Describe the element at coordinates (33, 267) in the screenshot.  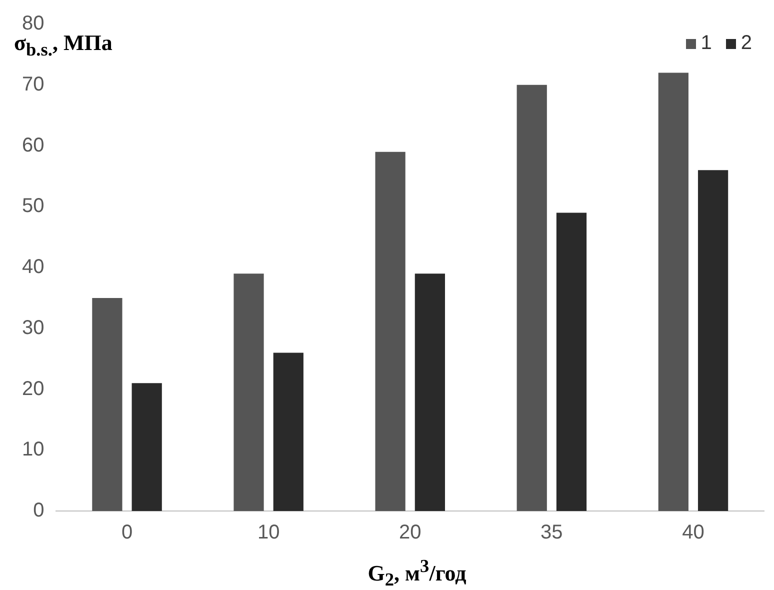
I see `y-tick-label: 40` at that location.